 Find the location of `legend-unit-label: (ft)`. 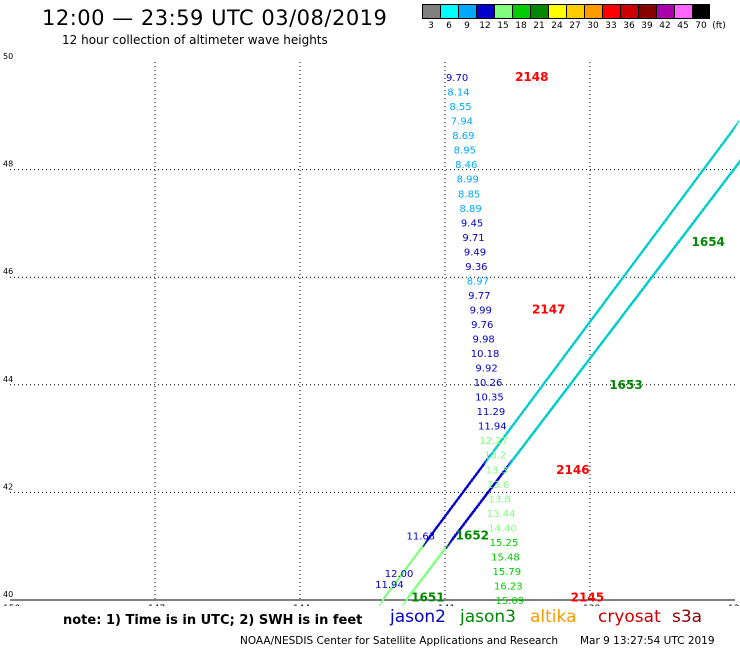

legend-unit-label: (ft) is located at coordinates (719, 26).